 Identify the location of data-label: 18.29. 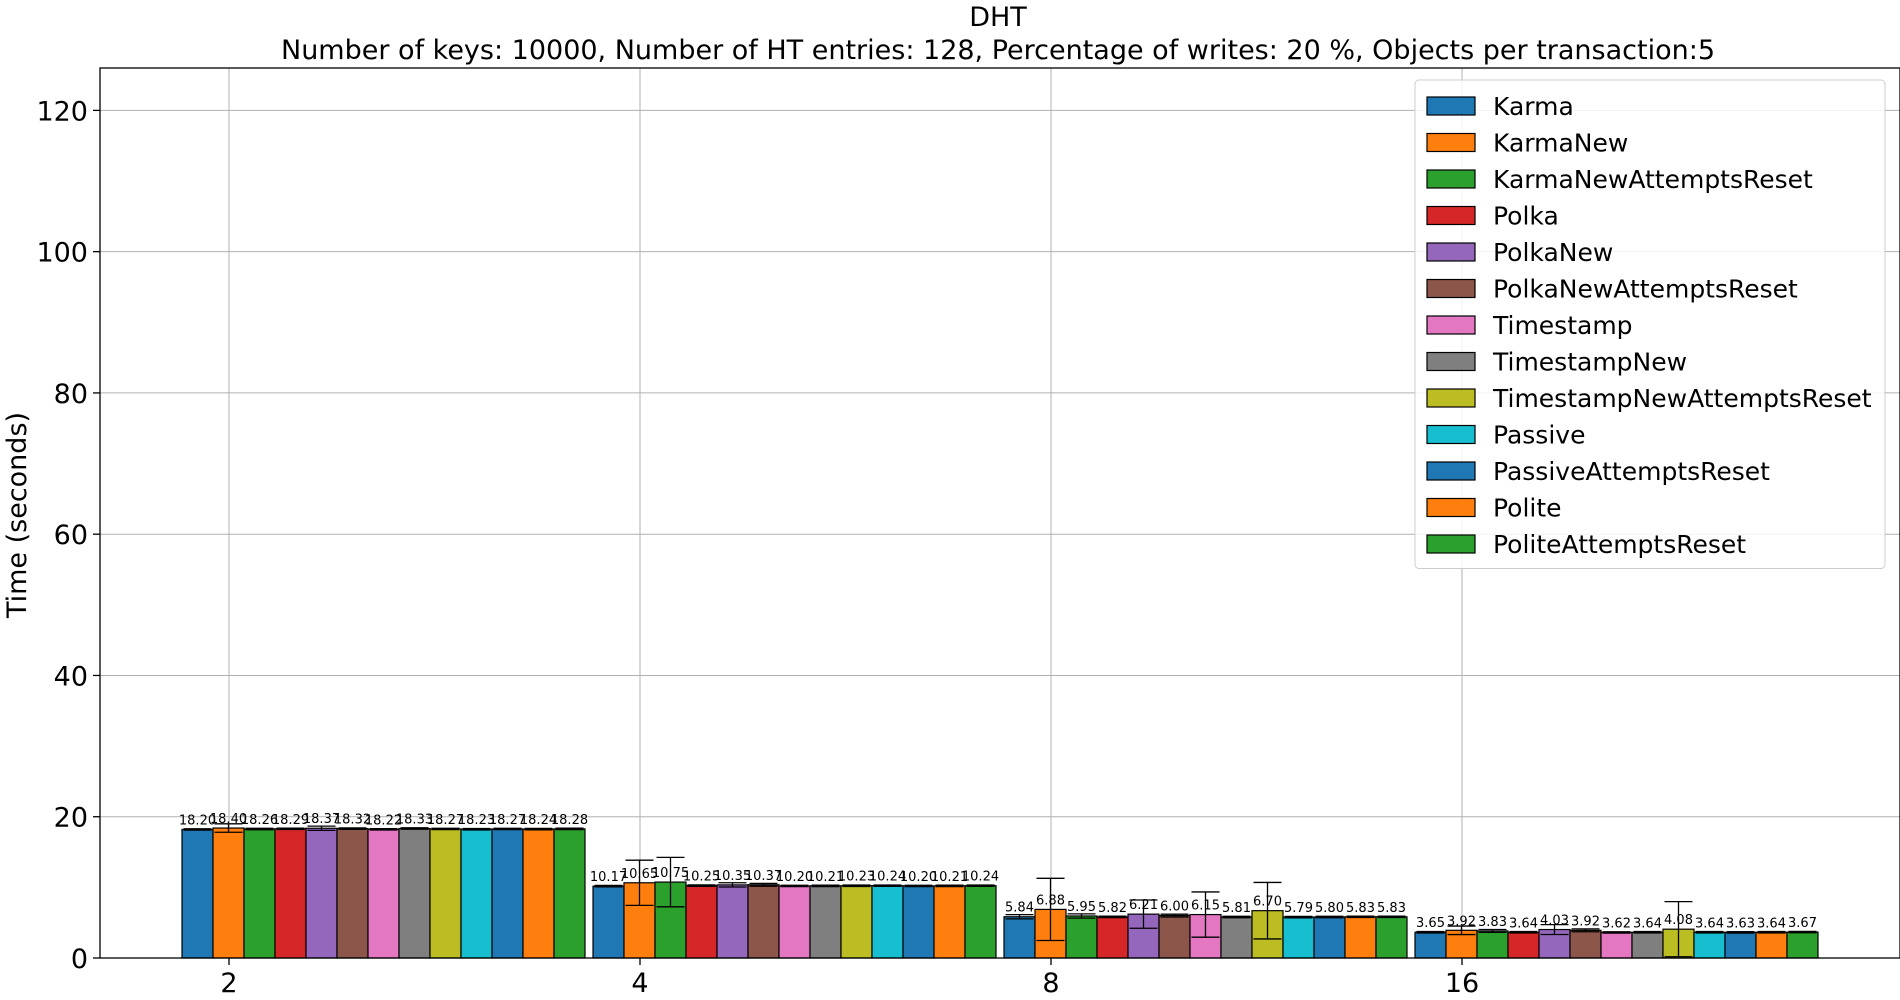
(290, 820).